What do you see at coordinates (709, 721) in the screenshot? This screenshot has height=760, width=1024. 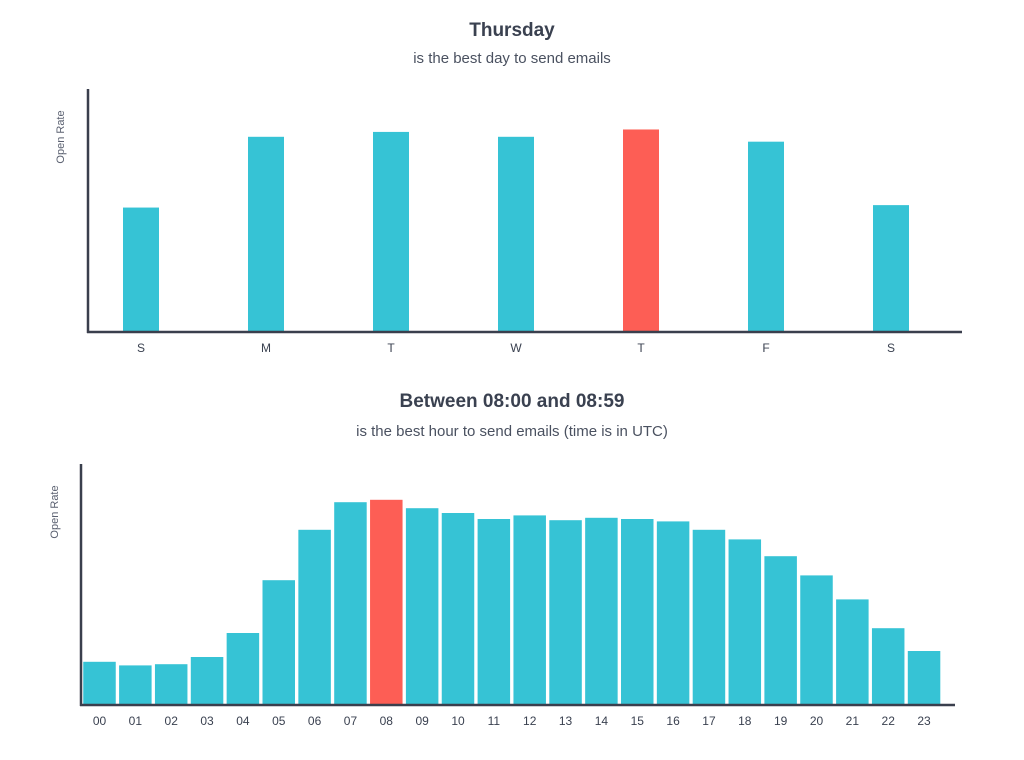 I see `hour-tick-label: 17` at bounding box center [709, 721].